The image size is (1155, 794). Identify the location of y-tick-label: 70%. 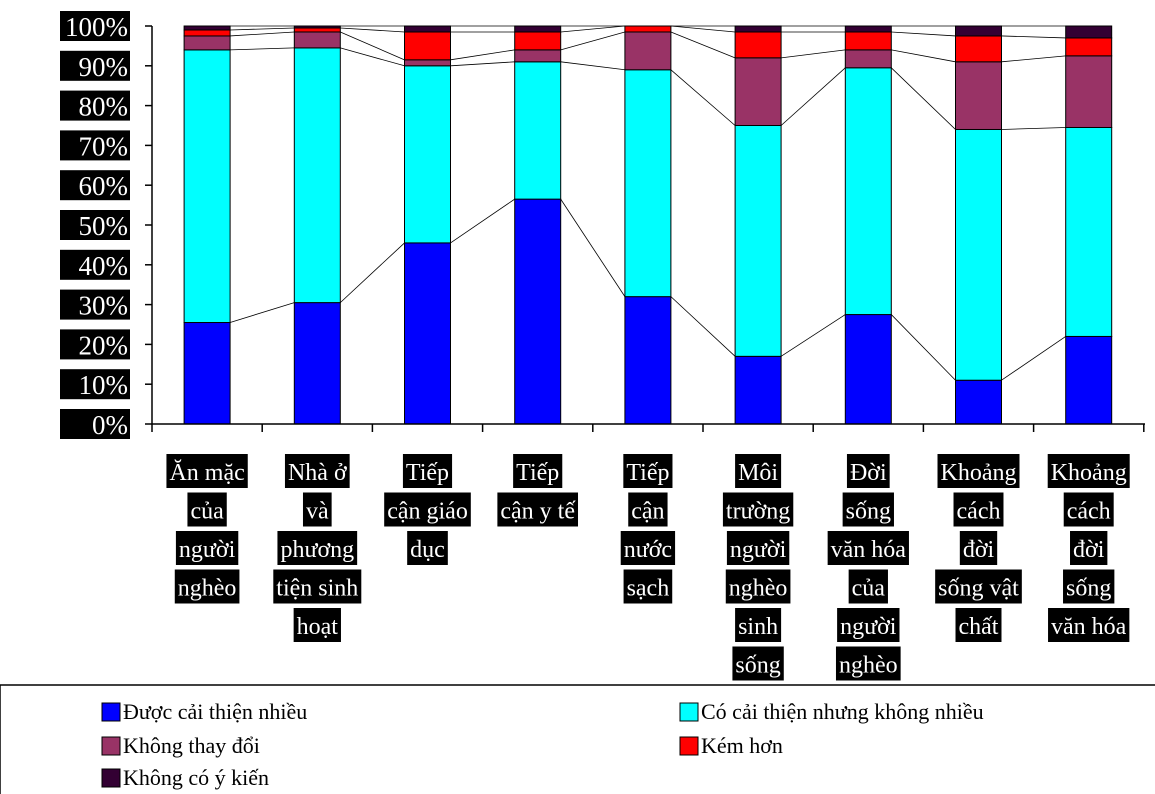
(104, 146).